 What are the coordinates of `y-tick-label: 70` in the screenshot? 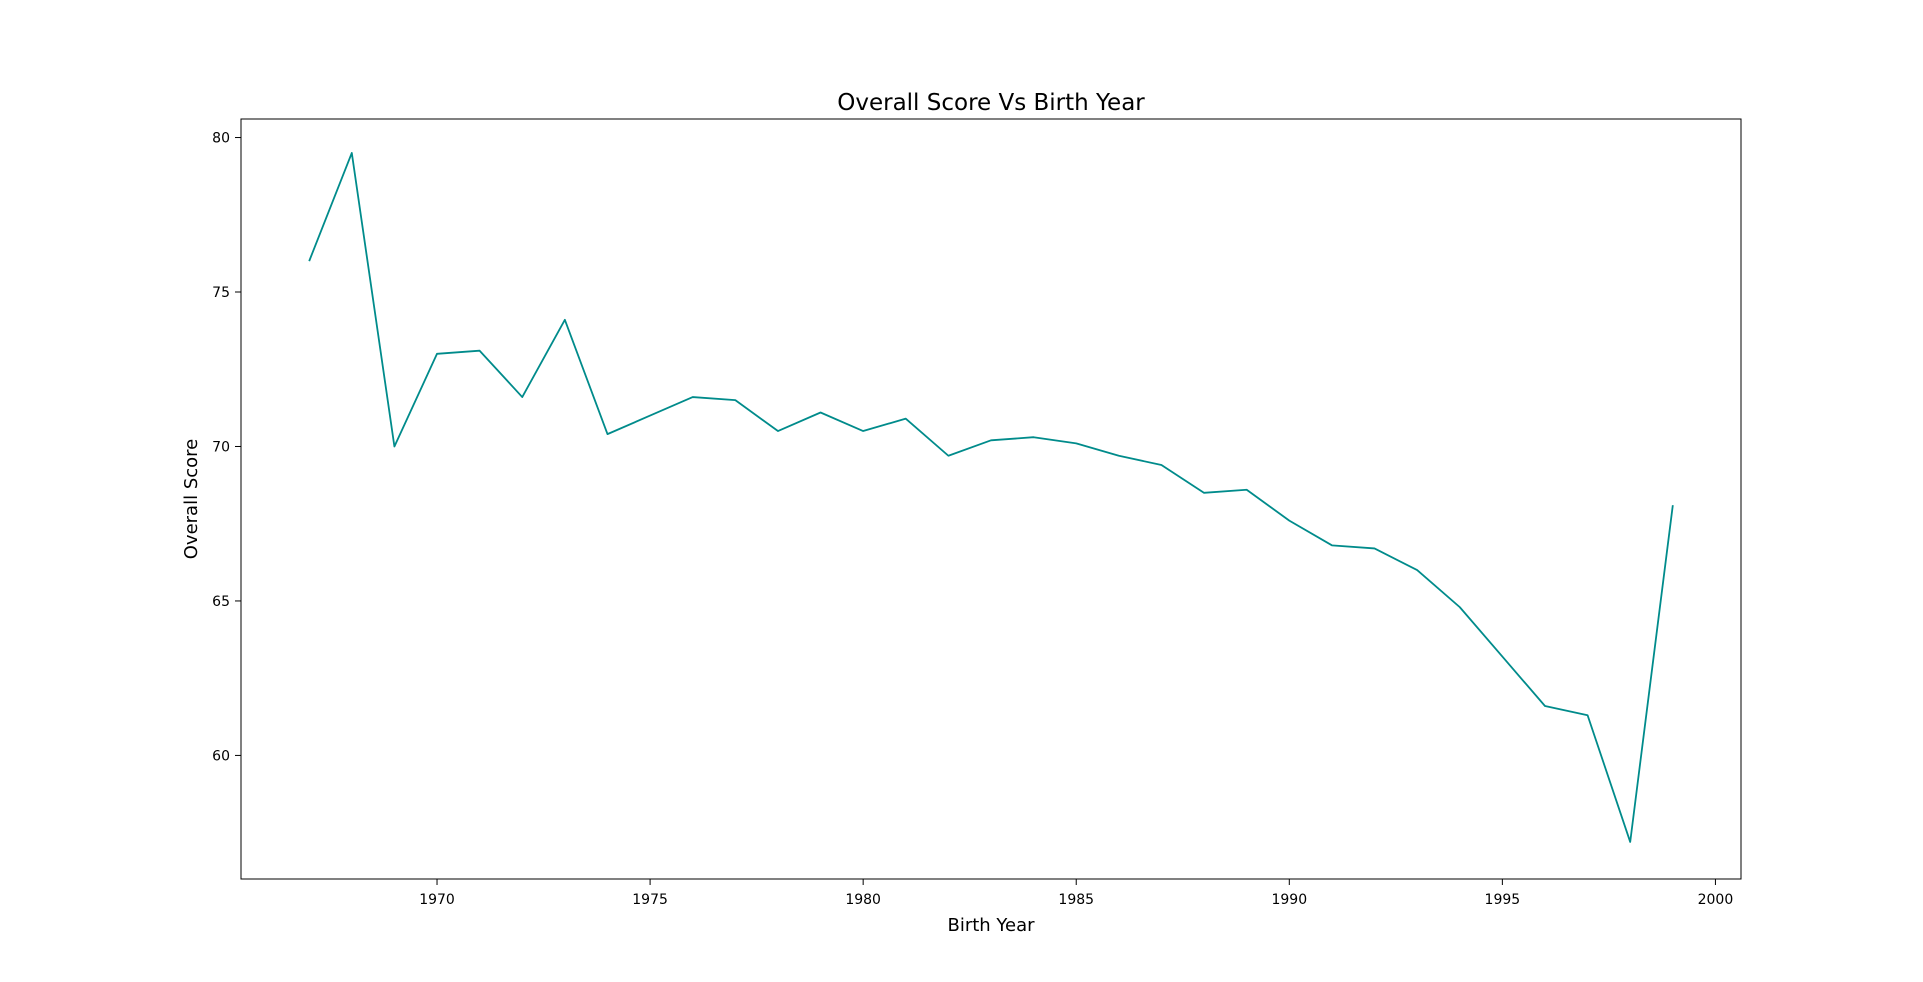 It's located at (221, 447).